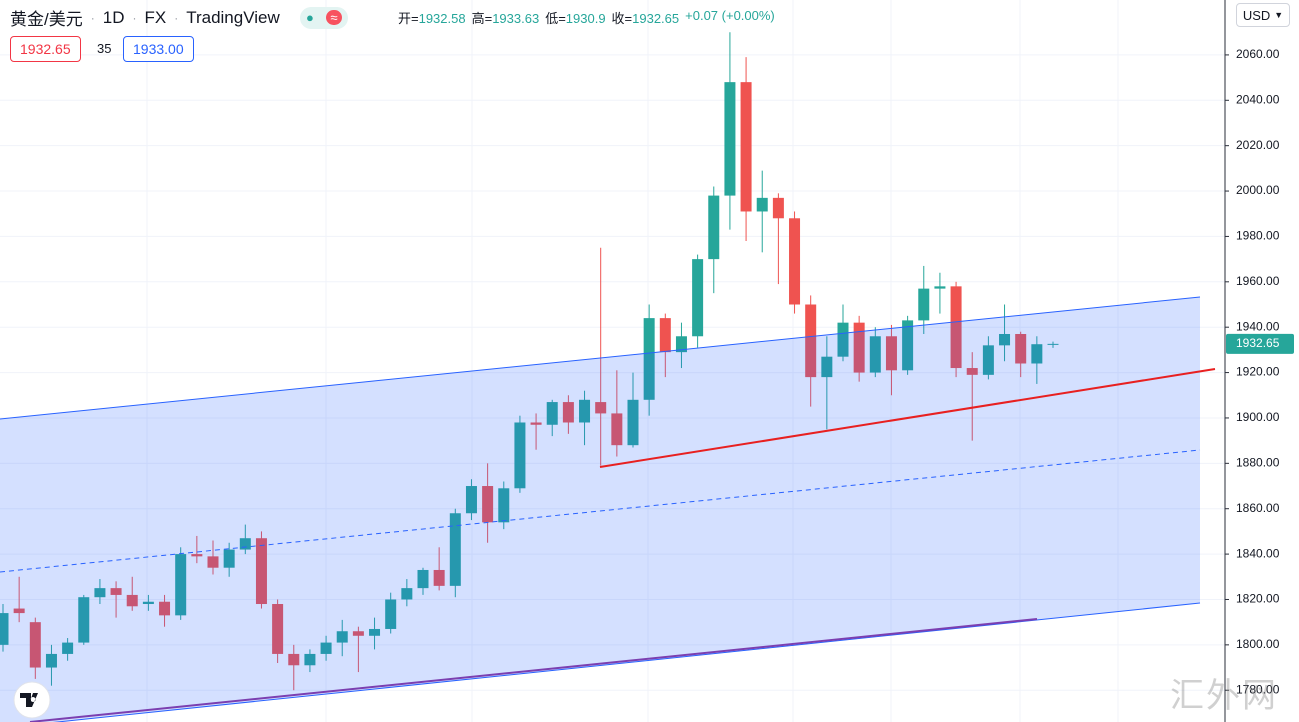 The width and height of the screenshot is (1299, 722). Describe the element at coordinates (656, 18) in the screenshot. I see `value: 1932.65` at that location.